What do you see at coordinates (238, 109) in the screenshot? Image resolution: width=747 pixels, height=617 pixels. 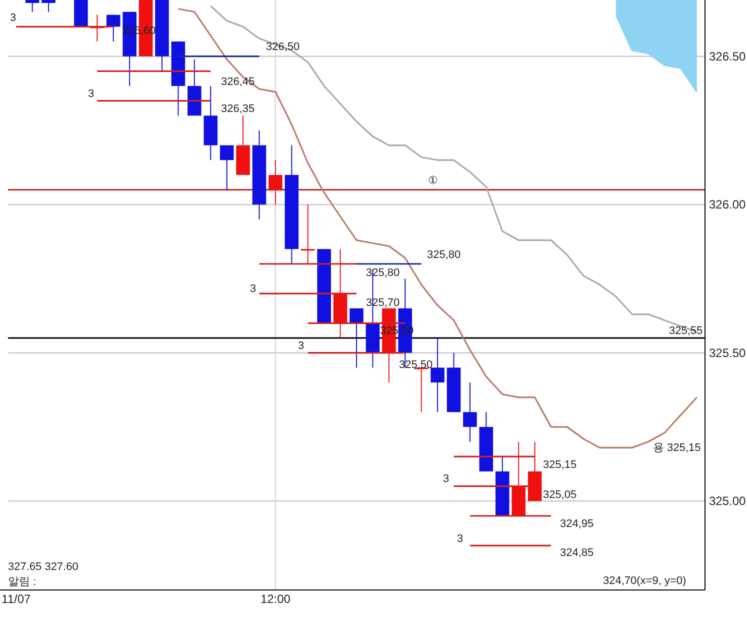 I see `annotation: 326,35` at bounding box center [238, 109].